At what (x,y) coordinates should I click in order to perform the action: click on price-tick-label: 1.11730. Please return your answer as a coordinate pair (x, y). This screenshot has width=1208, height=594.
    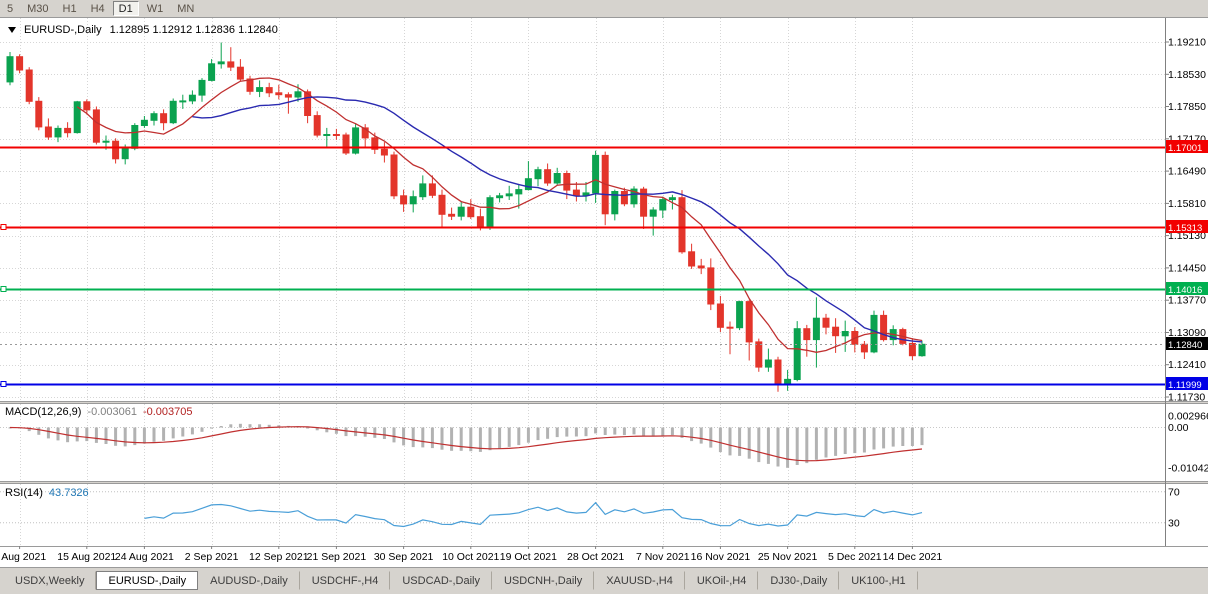
    Looking at the image, I should click on (1186, 398).